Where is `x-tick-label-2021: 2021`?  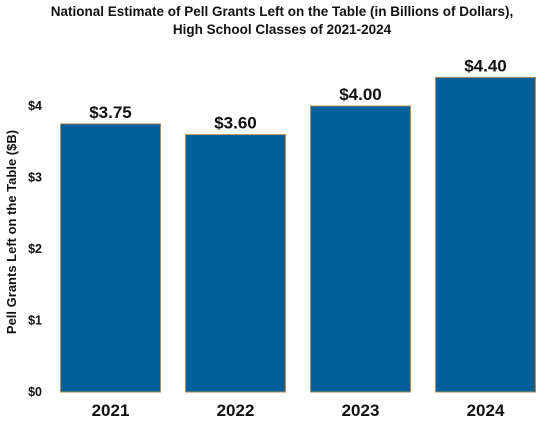
x-tick-label-2021: 2021 is located at coordinates (111, 410).